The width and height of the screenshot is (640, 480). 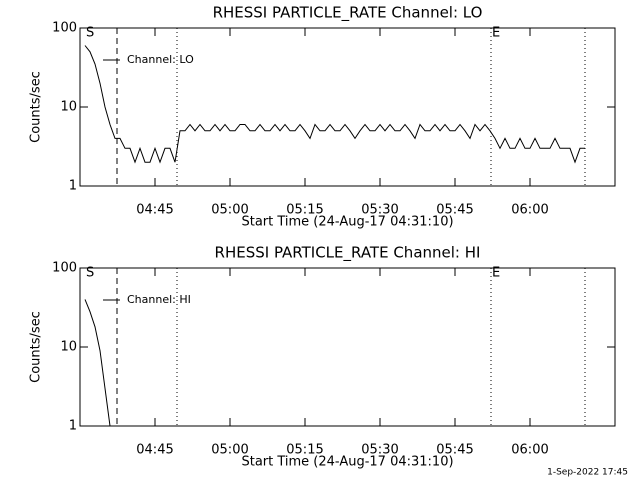 What do you see at coordinates (97, 362) in the screenshot?
I see `series-line` at bounding box center [97, 362].